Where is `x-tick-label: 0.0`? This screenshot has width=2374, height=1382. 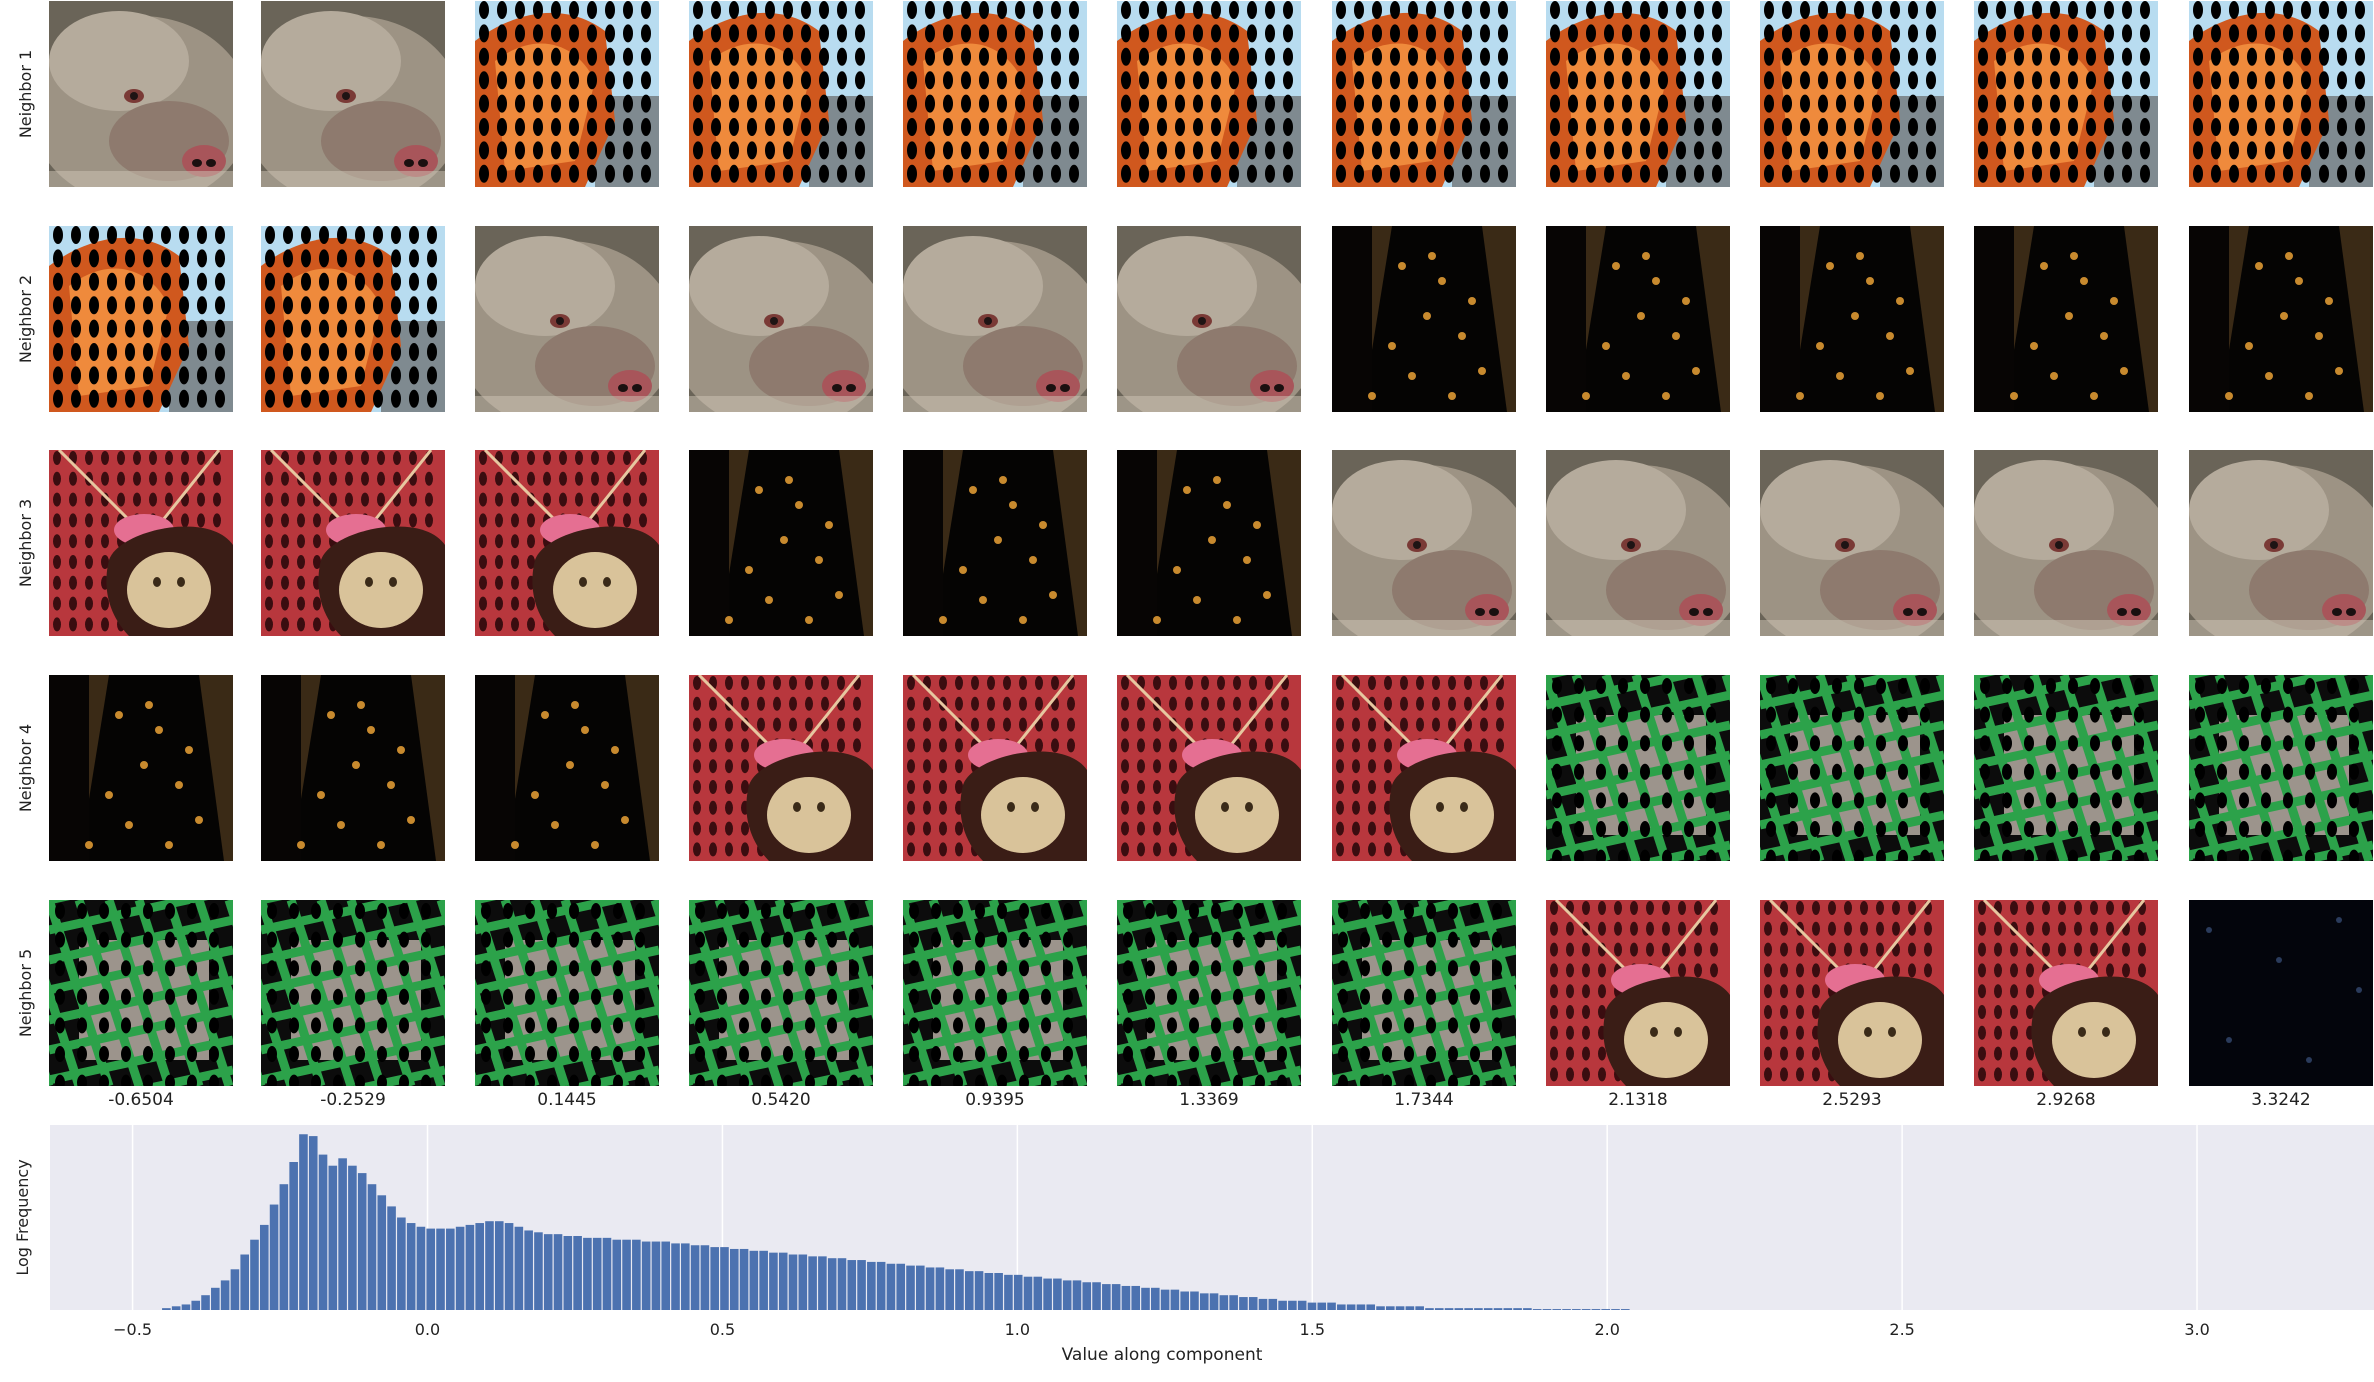
x-tick-label: 0.0 is located at coordinates (427, 1329).